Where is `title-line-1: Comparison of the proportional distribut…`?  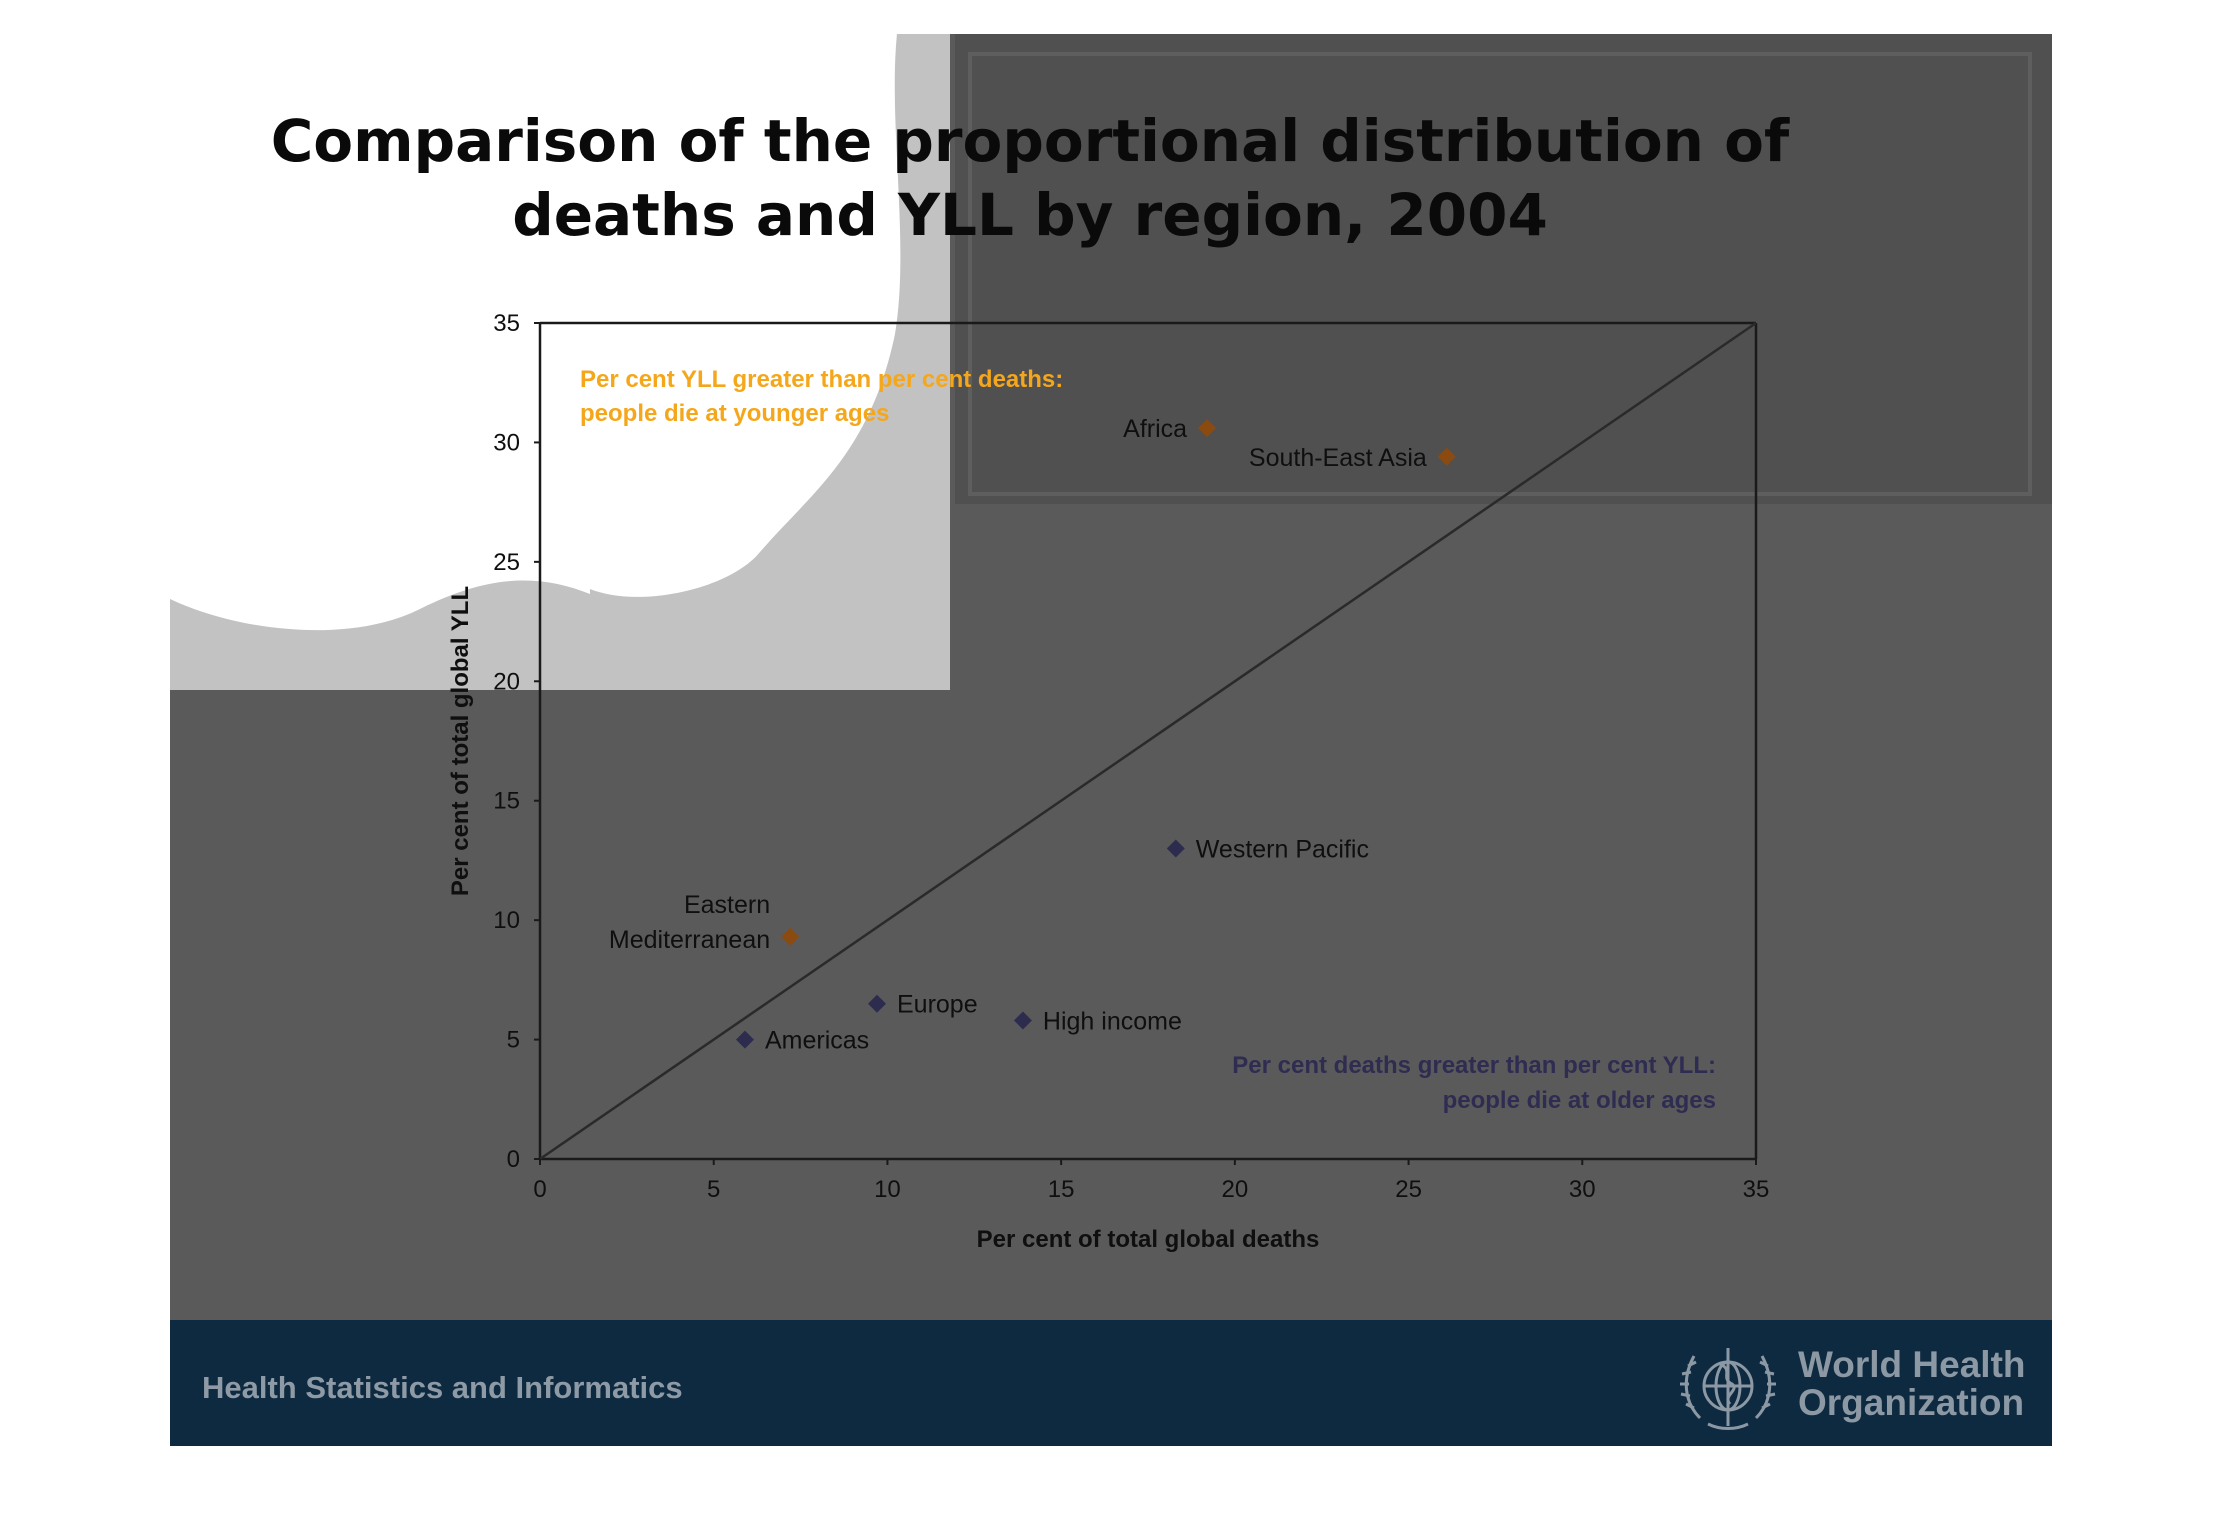
title-line-1: Comparison of the proportional distribut… is located at coordinates (1030, 141).